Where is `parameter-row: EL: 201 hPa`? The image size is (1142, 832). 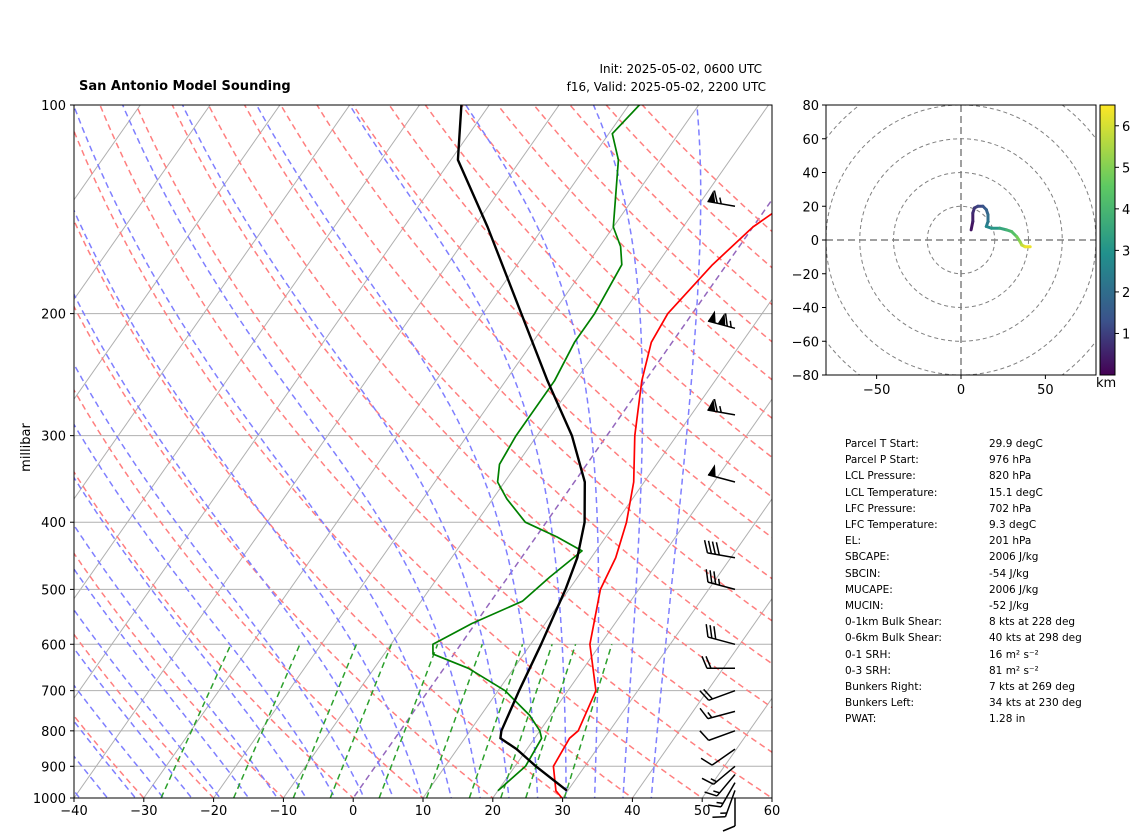
parameter-row: EL: 201 hPa is located at coordinates (963, 541).